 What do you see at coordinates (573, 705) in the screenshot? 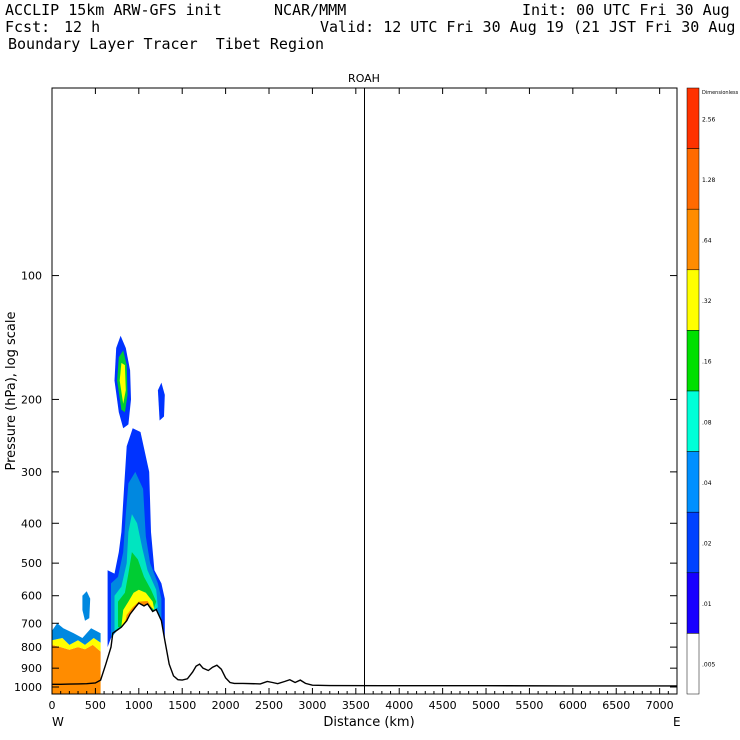
I see `x-tick-label: 6000` at bounding box center [573, 705].